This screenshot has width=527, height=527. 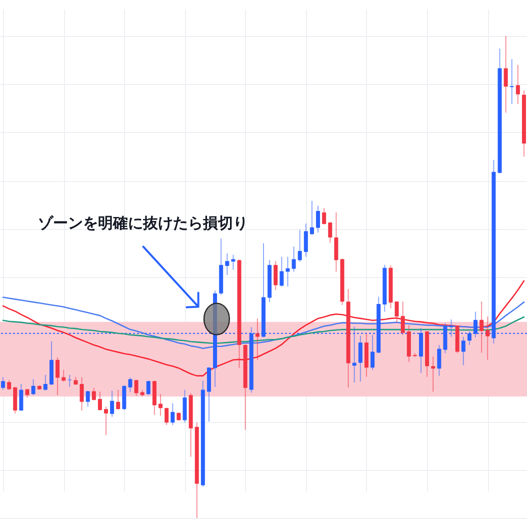 I want to click on annotation: ゾーンを明確に抜けたら損切り, so click(x=143, y=223).